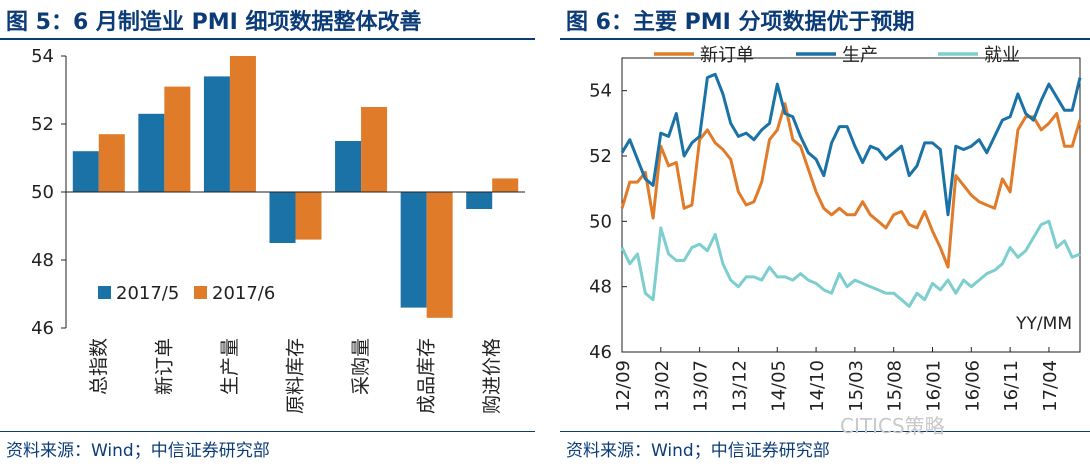 This screenshot has width=1090, height=470. What do you see at coordinates (662, 386) in the screenshot?
I see `x-tick-label: 13/02` at bounding box center [662, 386].